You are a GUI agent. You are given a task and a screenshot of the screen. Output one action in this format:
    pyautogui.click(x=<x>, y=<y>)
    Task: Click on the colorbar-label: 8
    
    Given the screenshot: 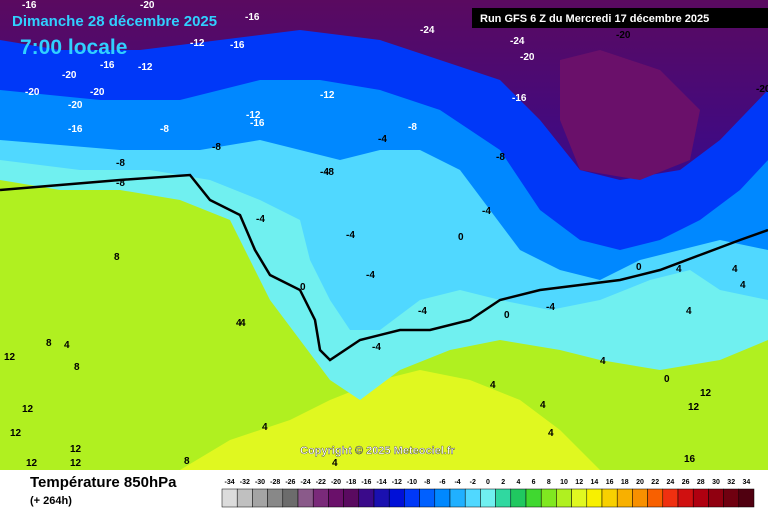 What is the action you would take?
    pyautogui.click(x=549, y=482)
    